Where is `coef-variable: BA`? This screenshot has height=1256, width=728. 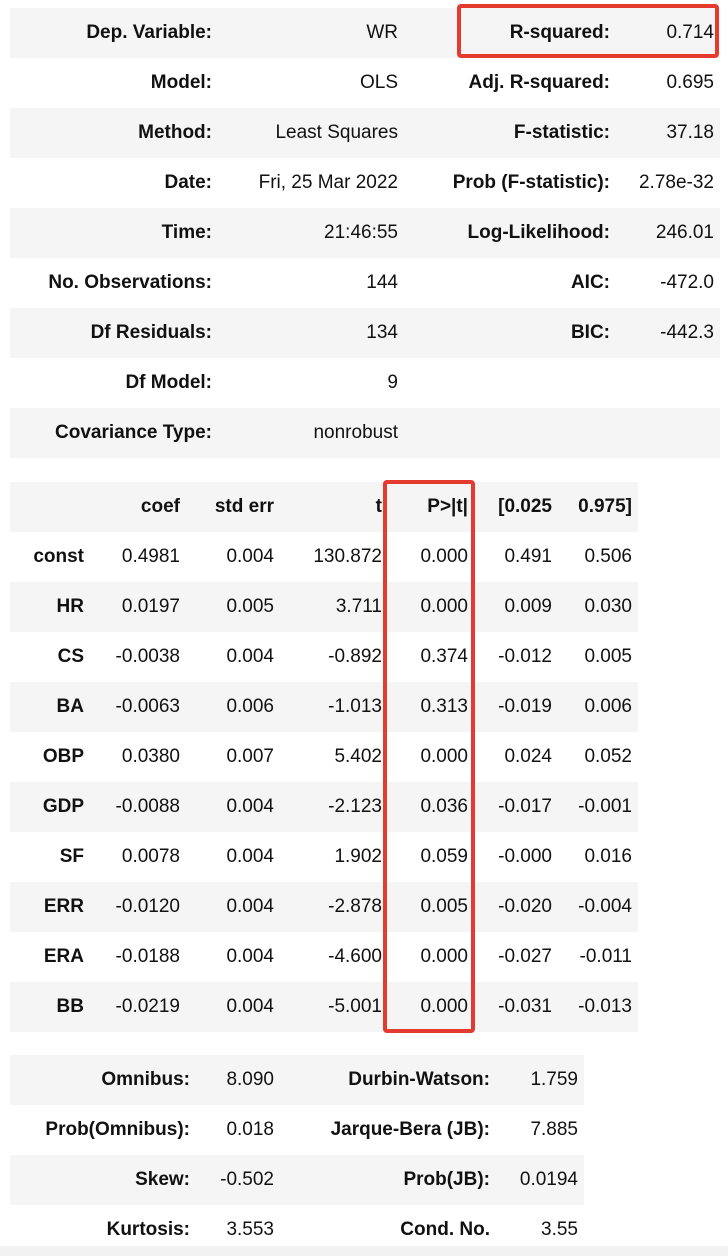
coef-variable: BA is located at coordinates (70, 706).